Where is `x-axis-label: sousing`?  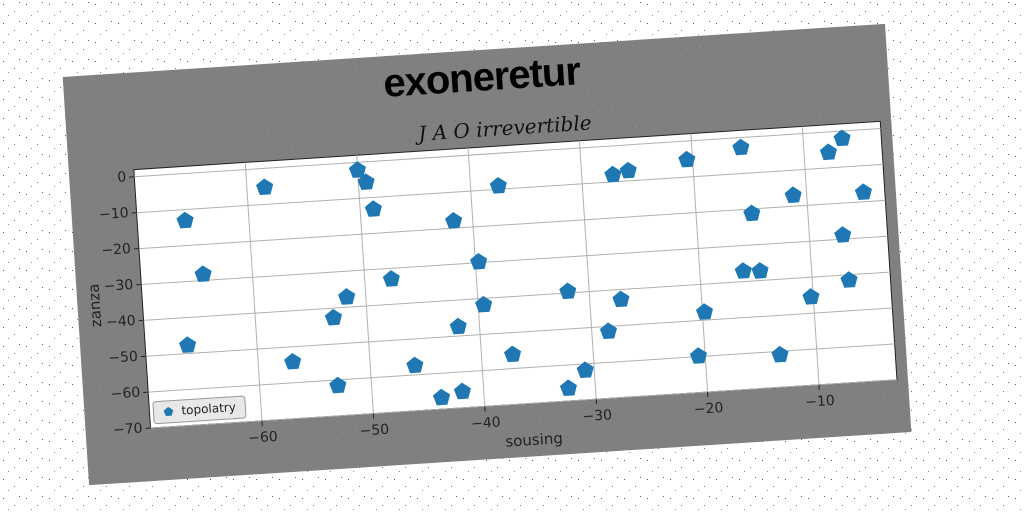 x-axis-label: sousing is located at coordinates (534, 440).